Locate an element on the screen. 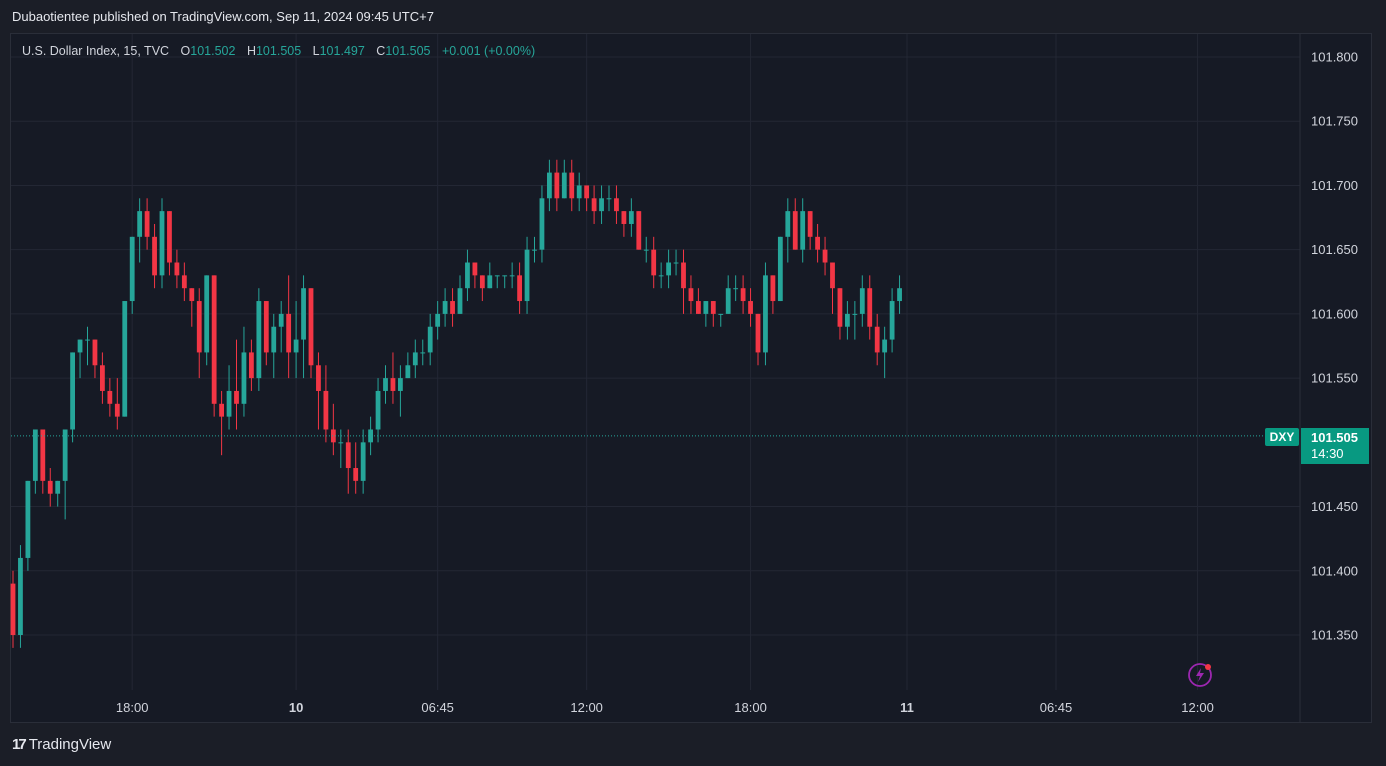 Image resolution: width=1386 pixels, height=766 pixels. y-tick-label: 101.750 is located at coordinates (1334, 121).